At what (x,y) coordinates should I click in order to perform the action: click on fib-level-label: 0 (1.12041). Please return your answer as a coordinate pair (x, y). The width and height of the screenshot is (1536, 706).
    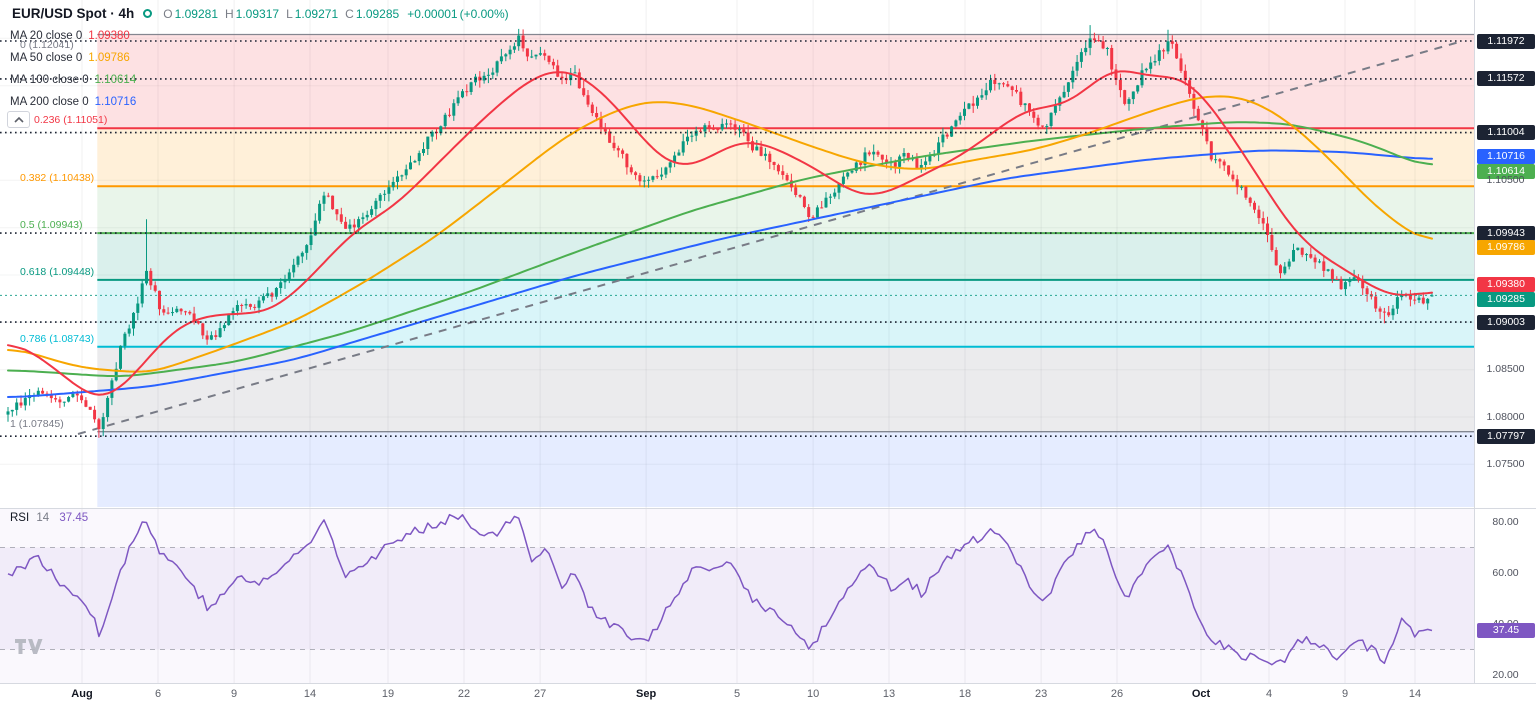
    Looking at the image, I should click on (47, 44).